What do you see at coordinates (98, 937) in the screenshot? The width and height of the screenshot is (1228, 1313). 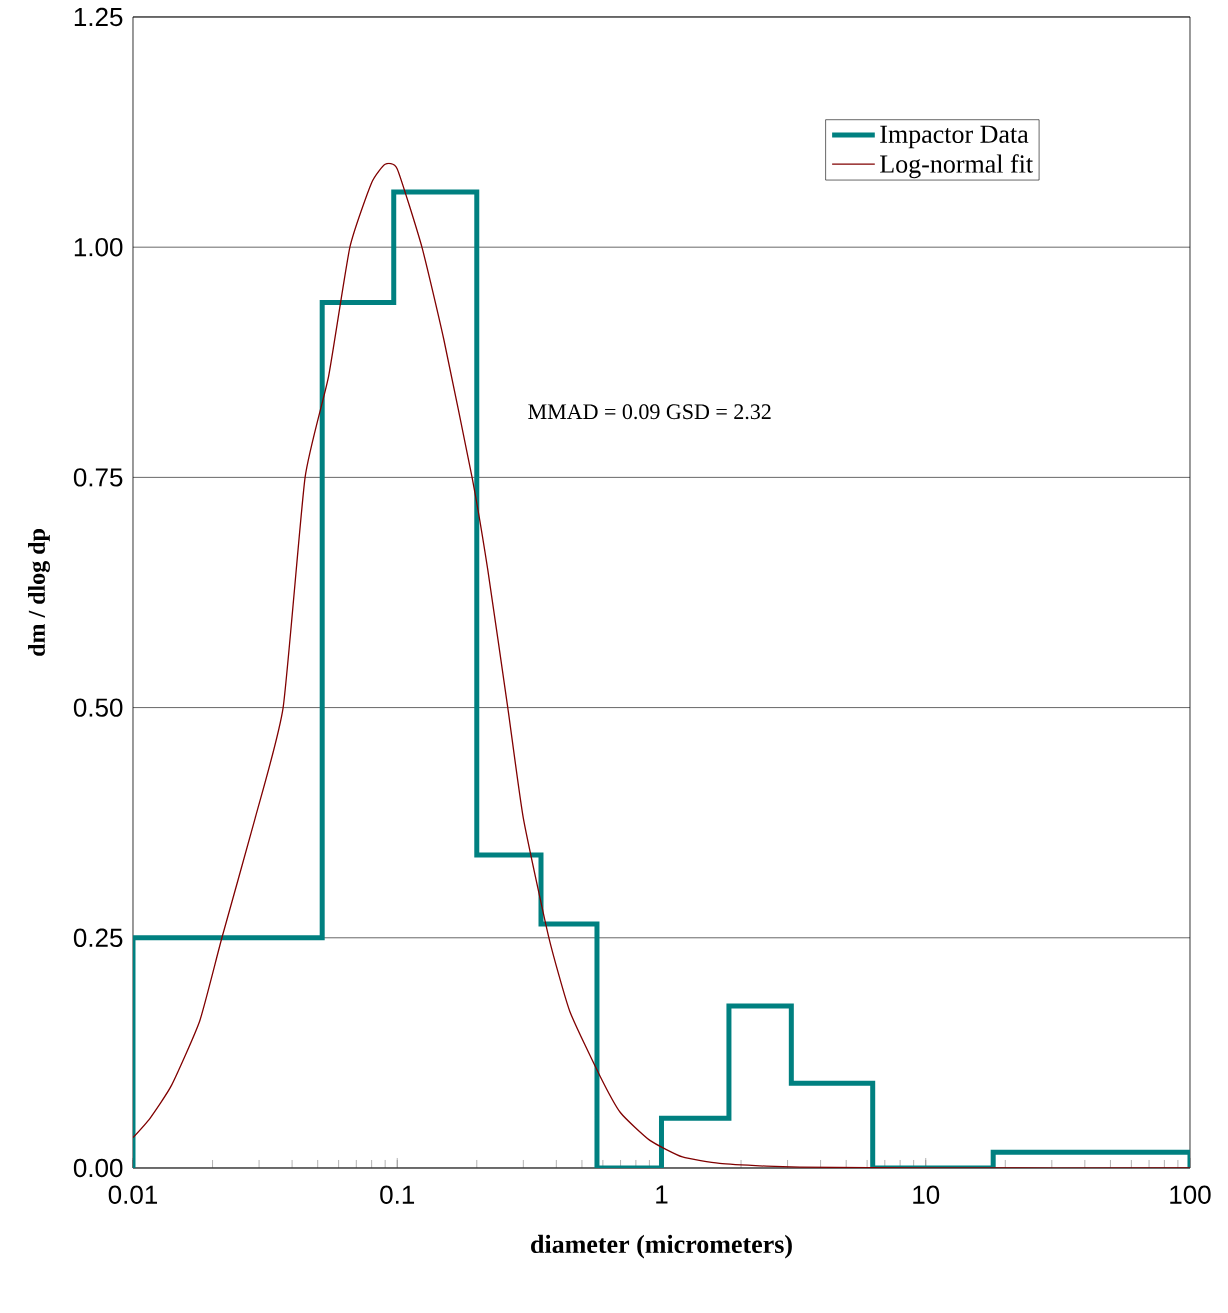 I see `y-tick-label: 0.25` at bounding box center [98, 937].